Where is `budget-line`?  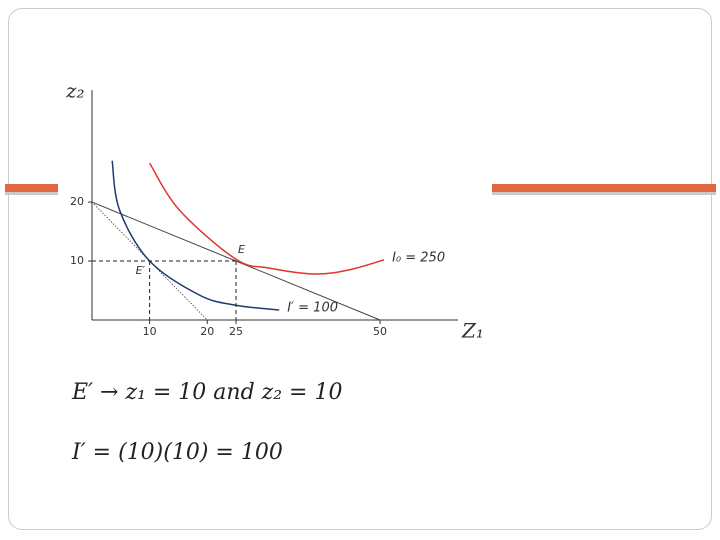
budget-line is located at coordinates (236, 261).